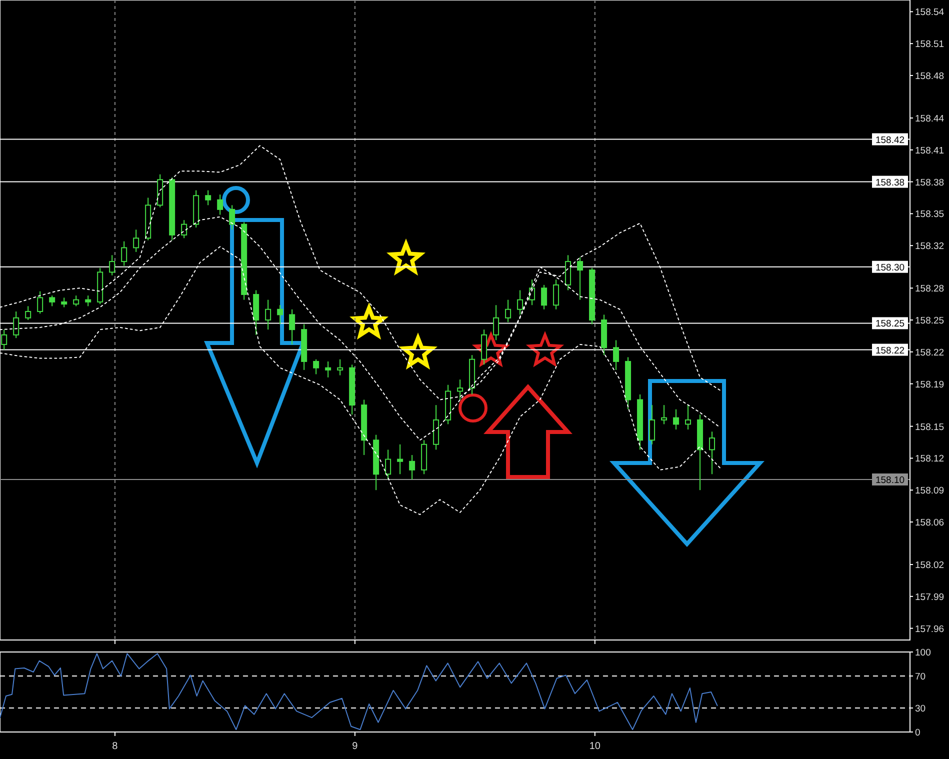 The height and width of the screenshot is (759, 949). Describe the element at coordinates (929, 76) in the screenshot. I see `y-tick-label: 158.48` at that location.